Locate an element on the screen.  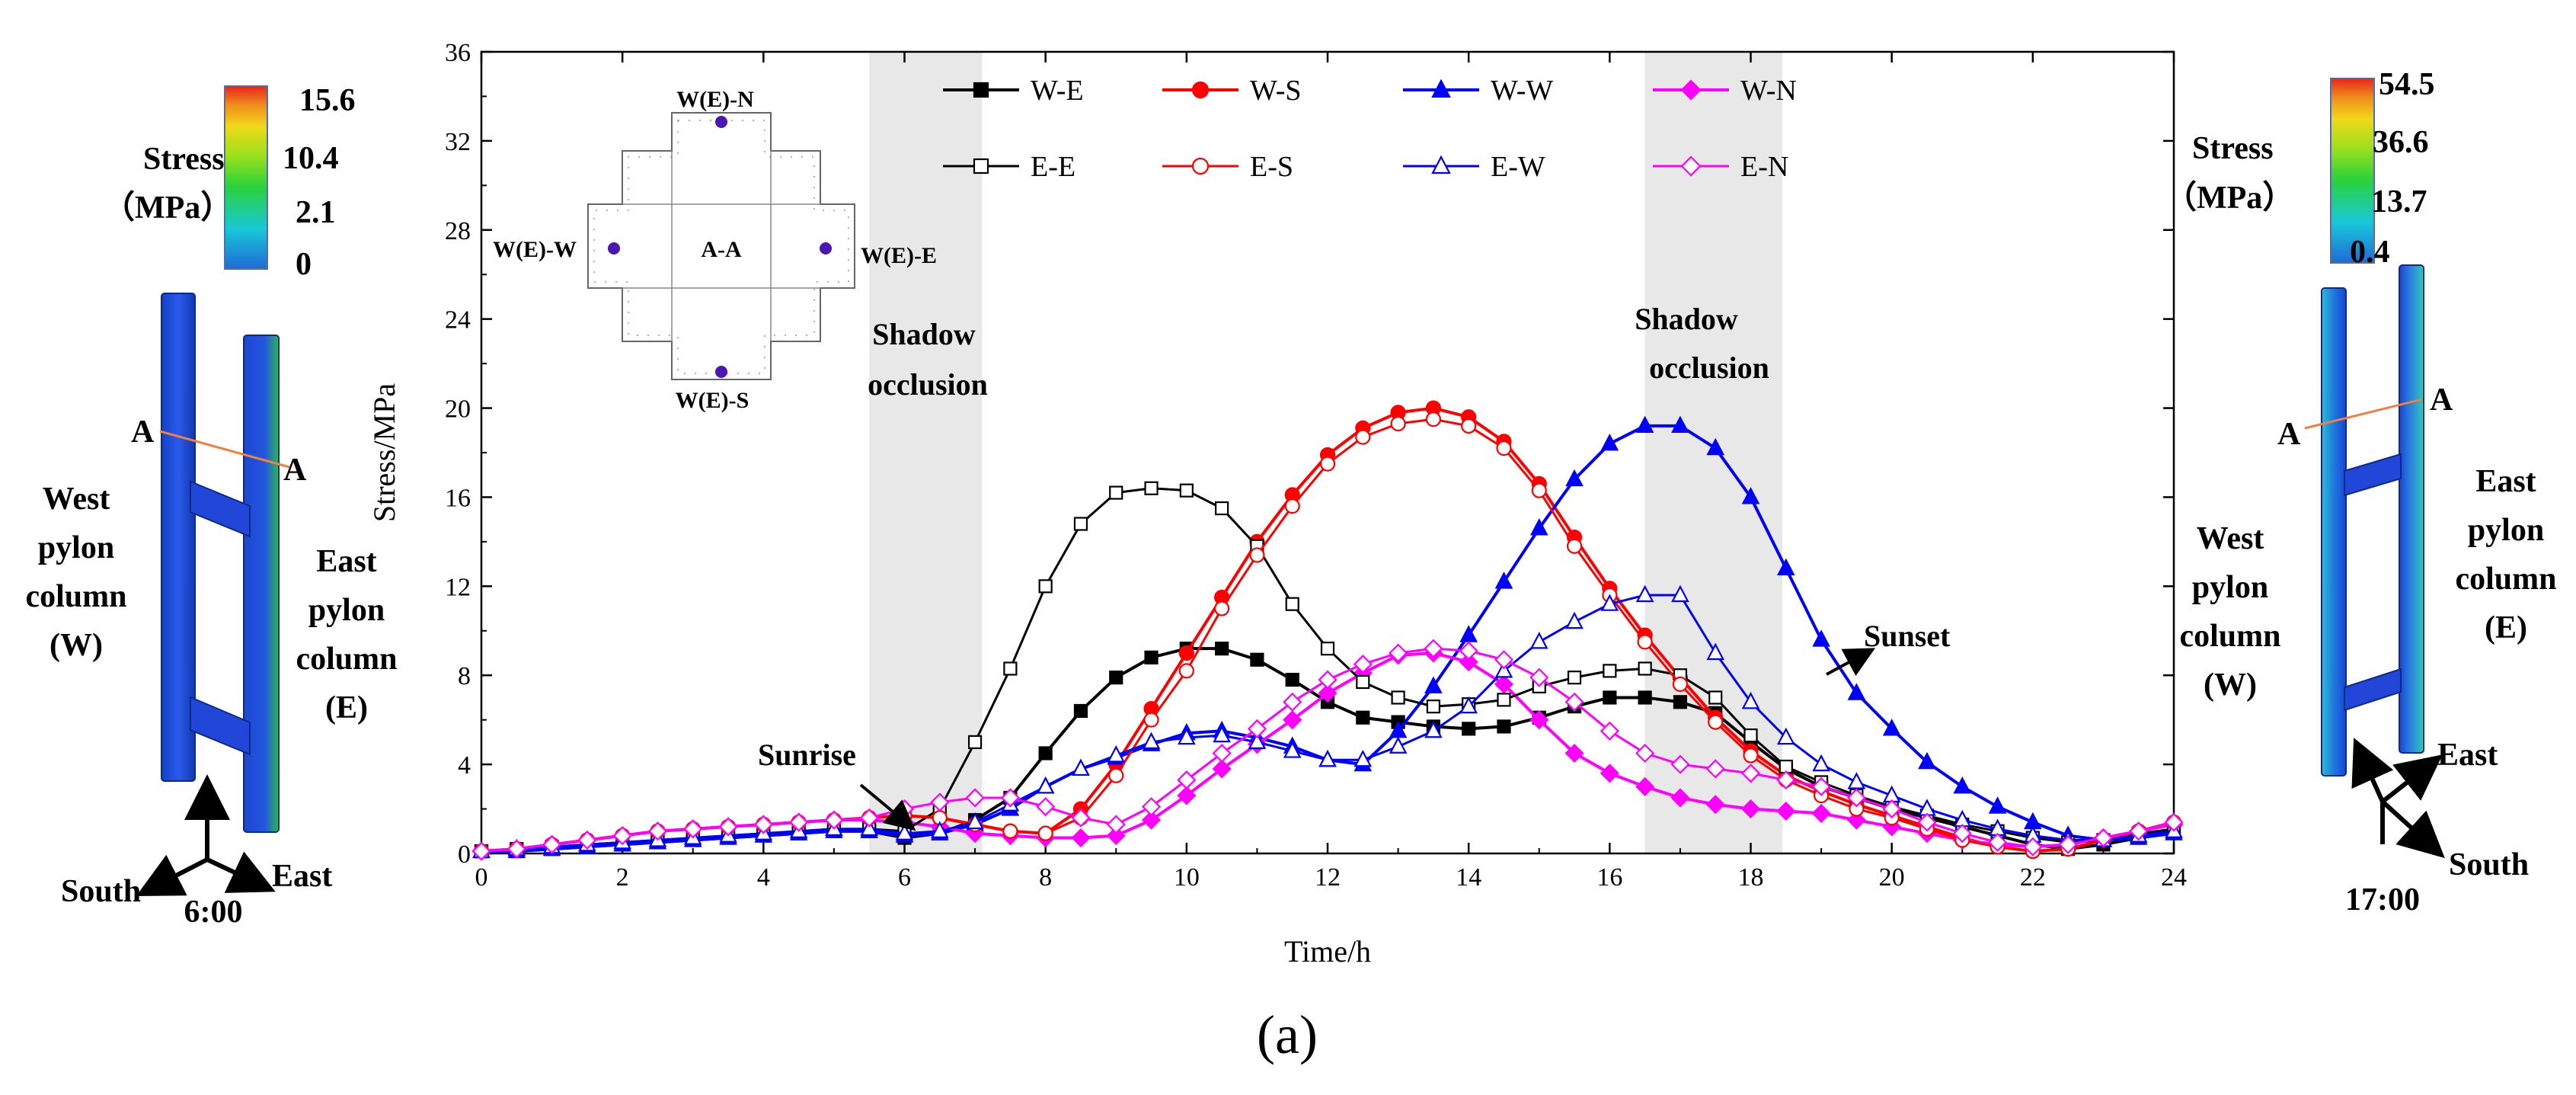
left-legend-title-1: Stress is located at coordinates (184, 159).